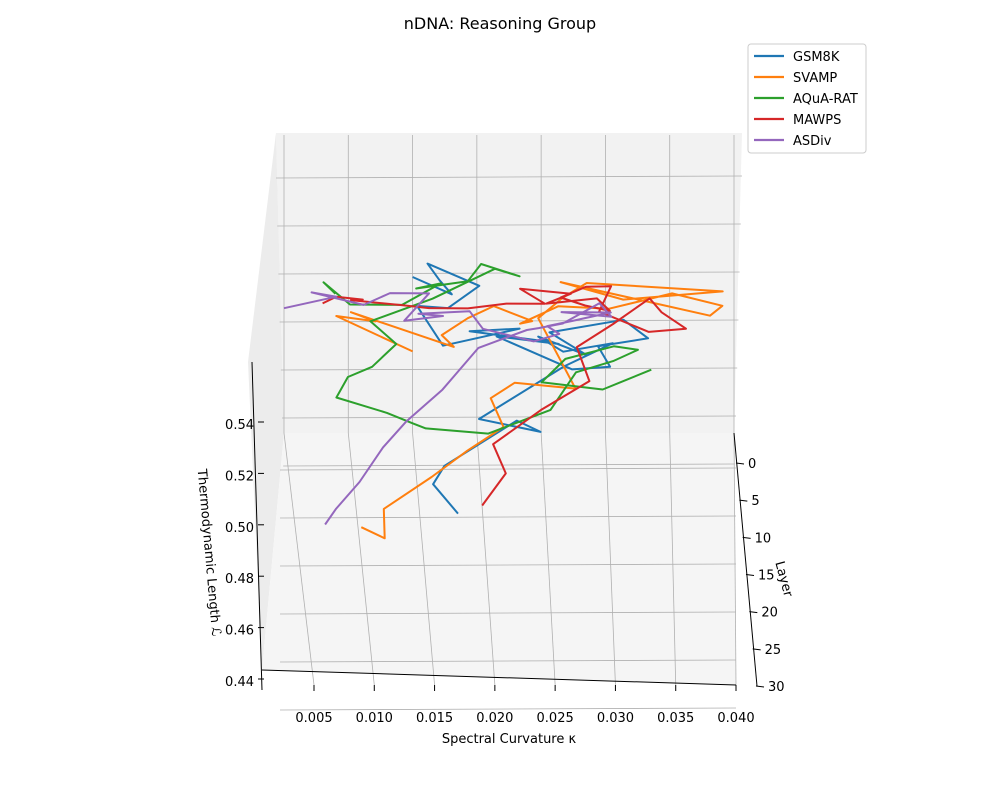 This screenshot has height=800, width=1000. What do you see at coordinates (500, 23) in the screenshot?
I see `chart-title: nDNA: Reasoning Group` at bounding box center [500, 23].